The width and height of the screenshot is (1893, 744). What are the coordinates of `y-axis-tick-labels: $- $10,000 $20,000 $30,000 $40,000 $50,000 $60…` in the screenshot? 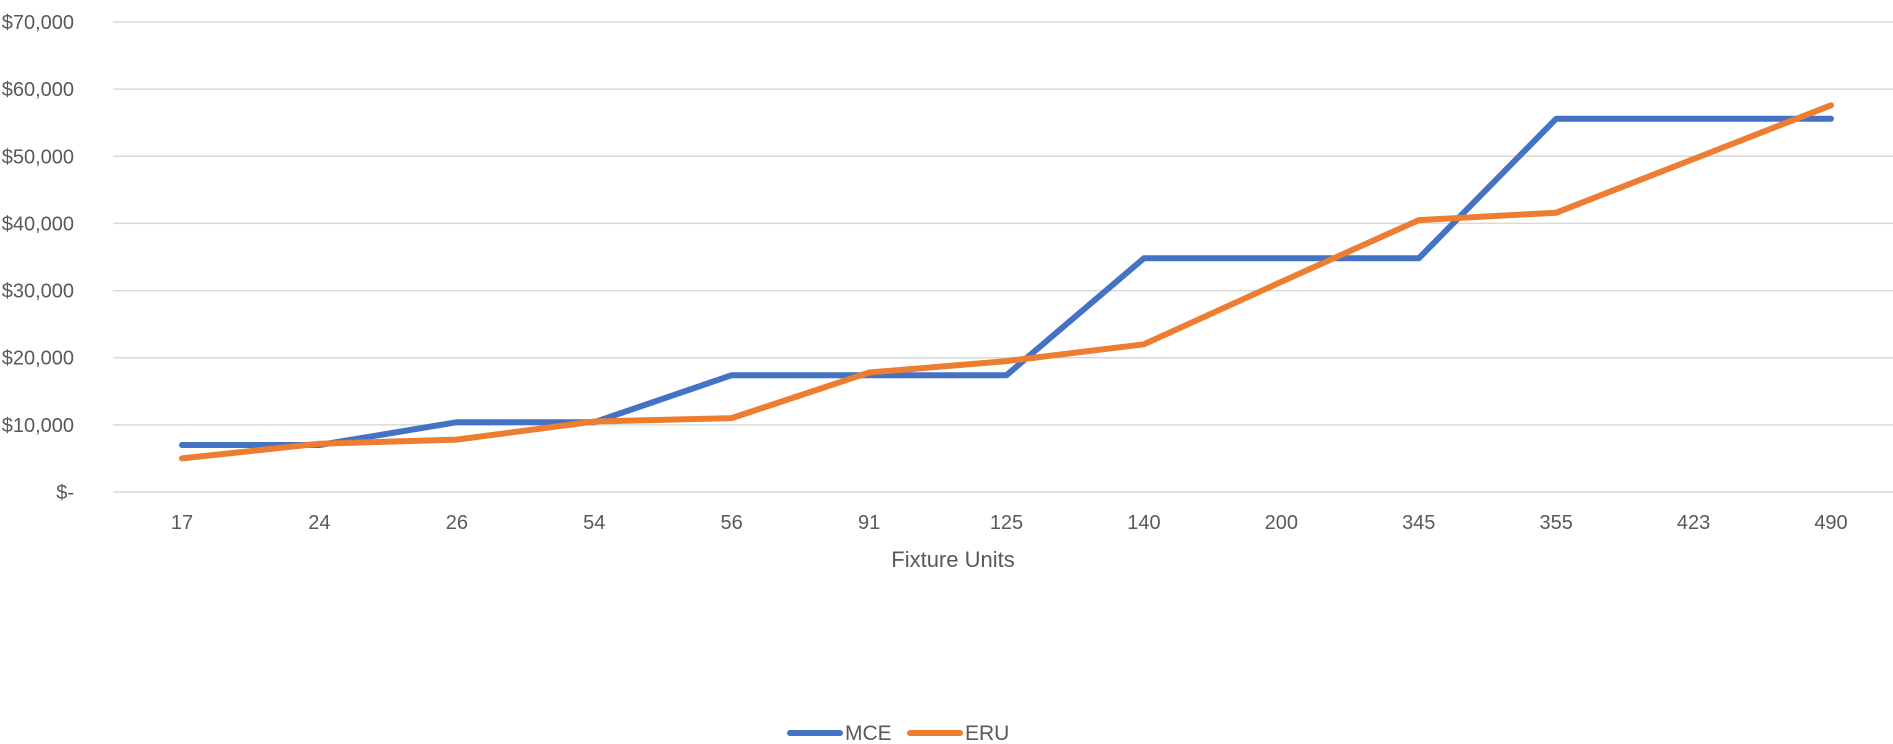 It's located at (38, 258).